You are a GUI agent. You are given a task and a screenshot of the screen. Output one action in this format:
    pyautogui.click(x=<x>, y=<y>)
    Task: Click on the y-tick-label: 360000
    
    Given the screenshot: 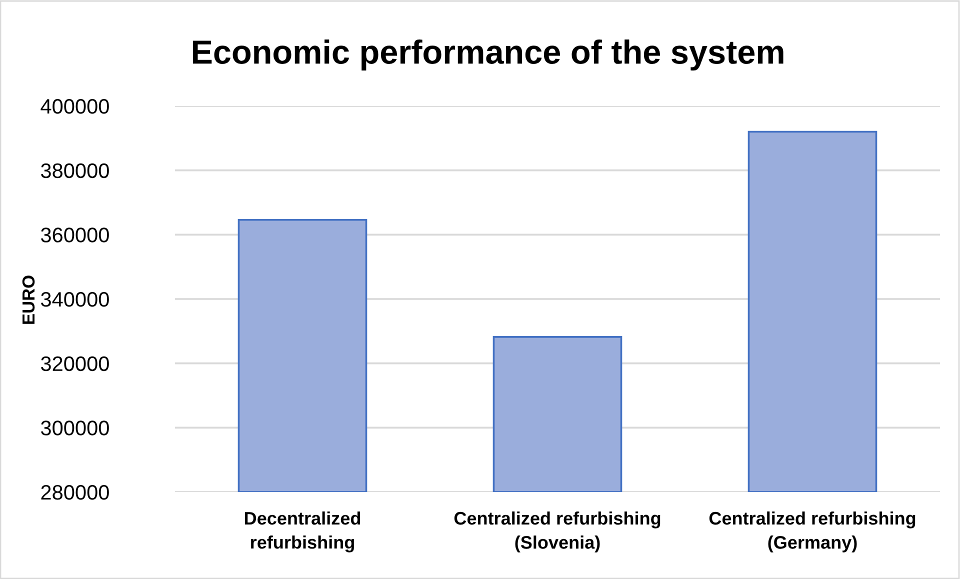 What is the action you would take?
    pyautogui.click(x=75, y=235)
    